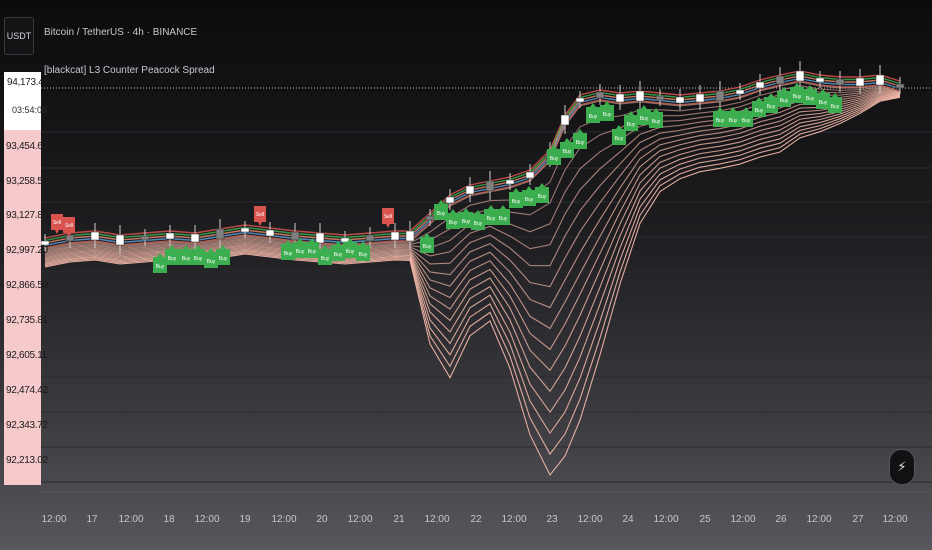 Image resolution: width=932 pixels, height=550 pixels. Describe the element at coordinates (705, 519) in the screenshot. I see `time-label: 25` at that location.